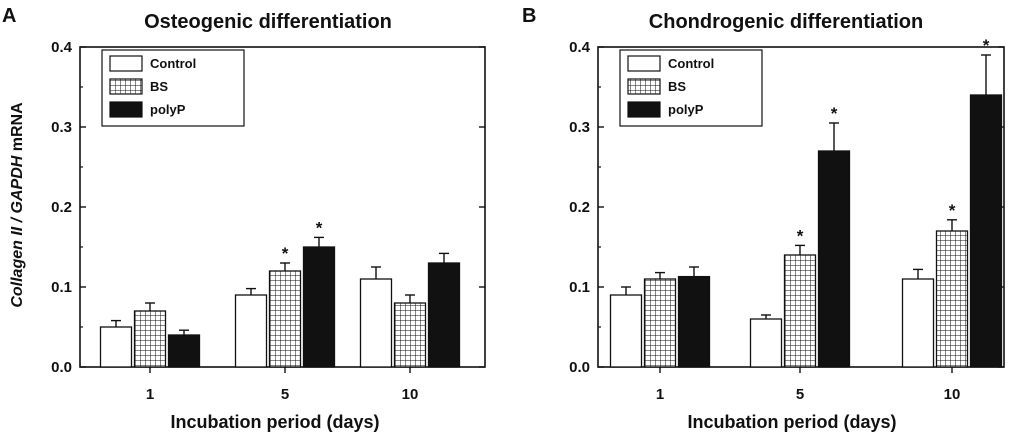  I want to click on y-axis-label-plain: mRNA, so click(17, 129).